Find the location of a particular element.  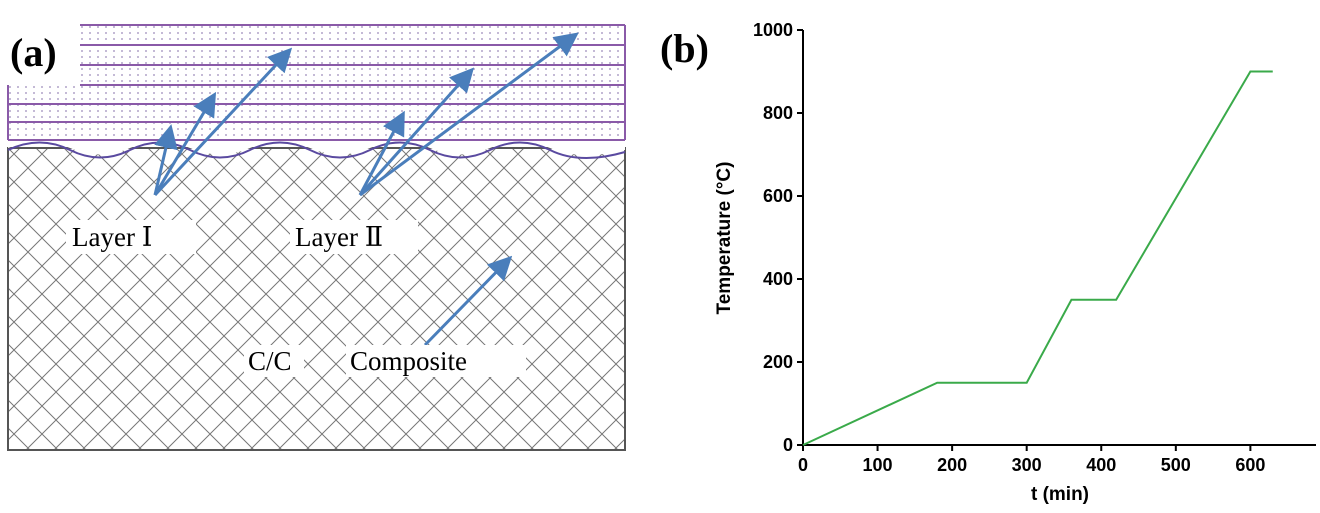

layers-top is located at coordinates (352, 55).